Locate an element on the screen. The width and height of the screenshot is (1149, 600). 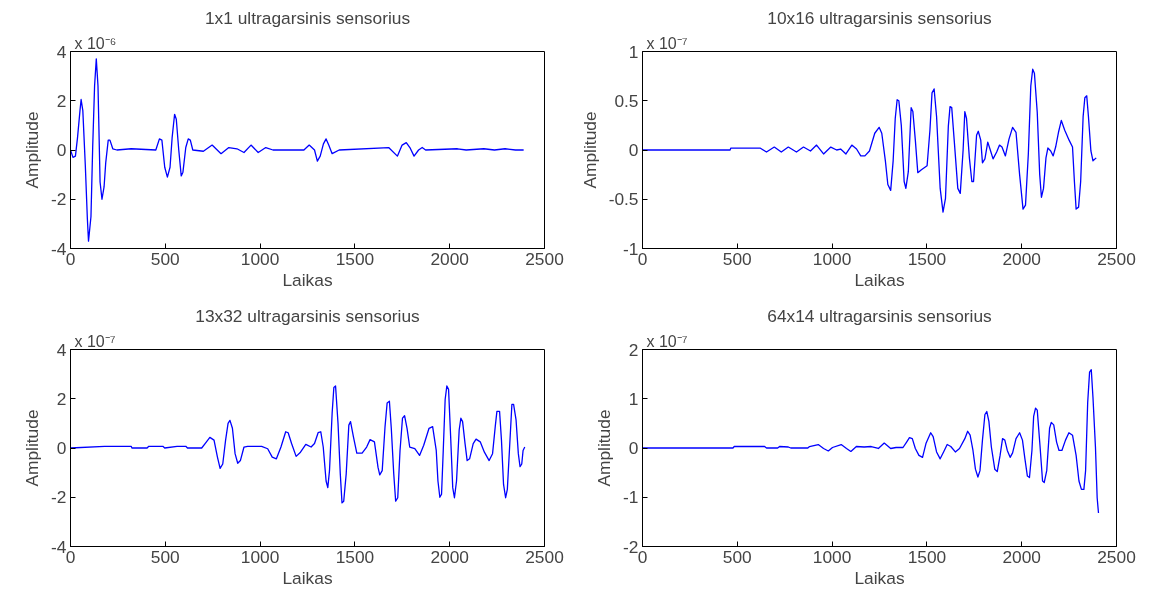
chart-title: 1x1 ultragarsinis sensorius is located at coordinates (307, 17).